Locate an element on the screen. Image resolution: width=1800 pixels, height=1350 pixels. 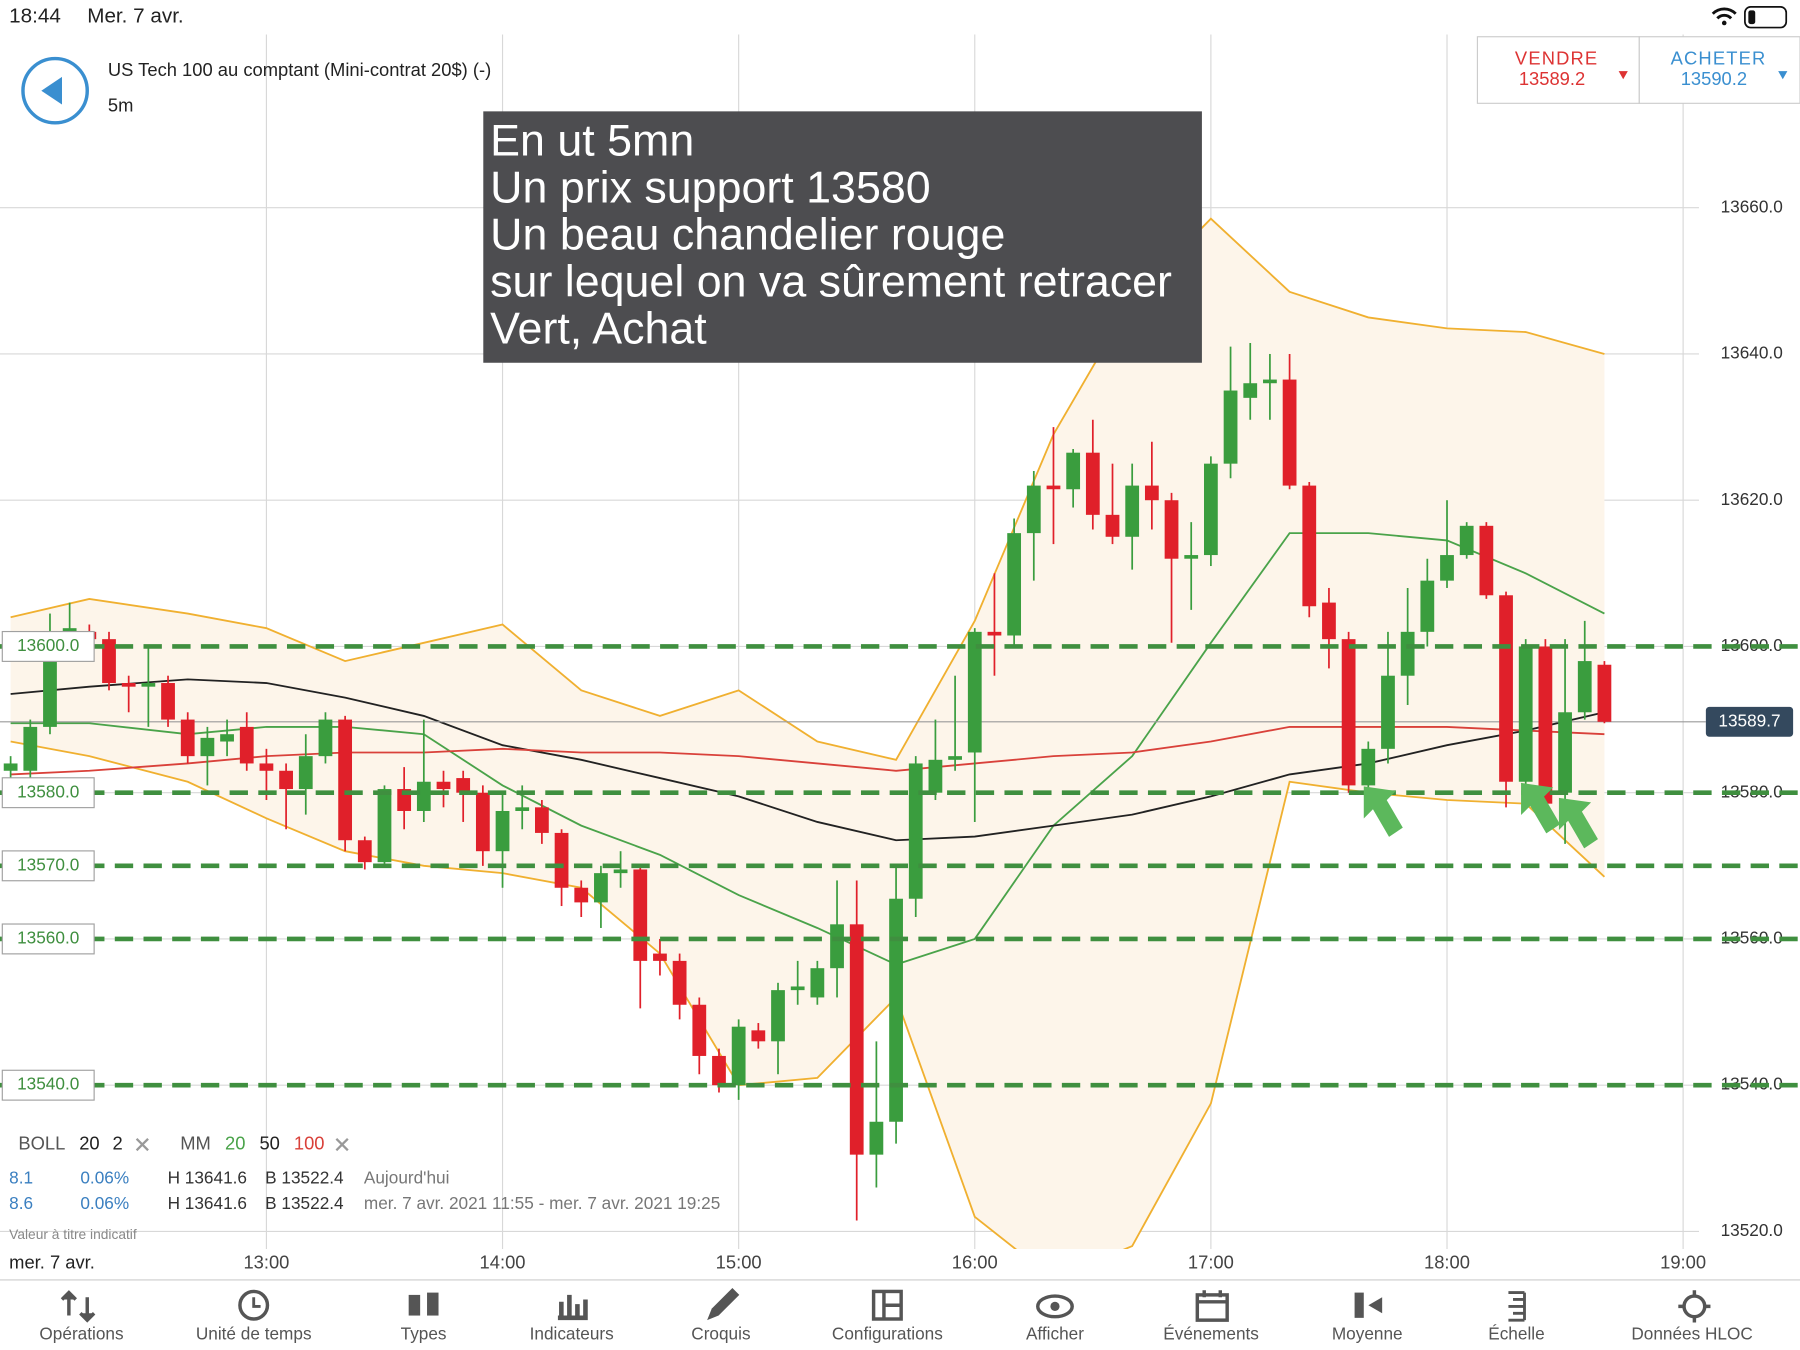
buy-caret is located at coordinates (1783, 75).